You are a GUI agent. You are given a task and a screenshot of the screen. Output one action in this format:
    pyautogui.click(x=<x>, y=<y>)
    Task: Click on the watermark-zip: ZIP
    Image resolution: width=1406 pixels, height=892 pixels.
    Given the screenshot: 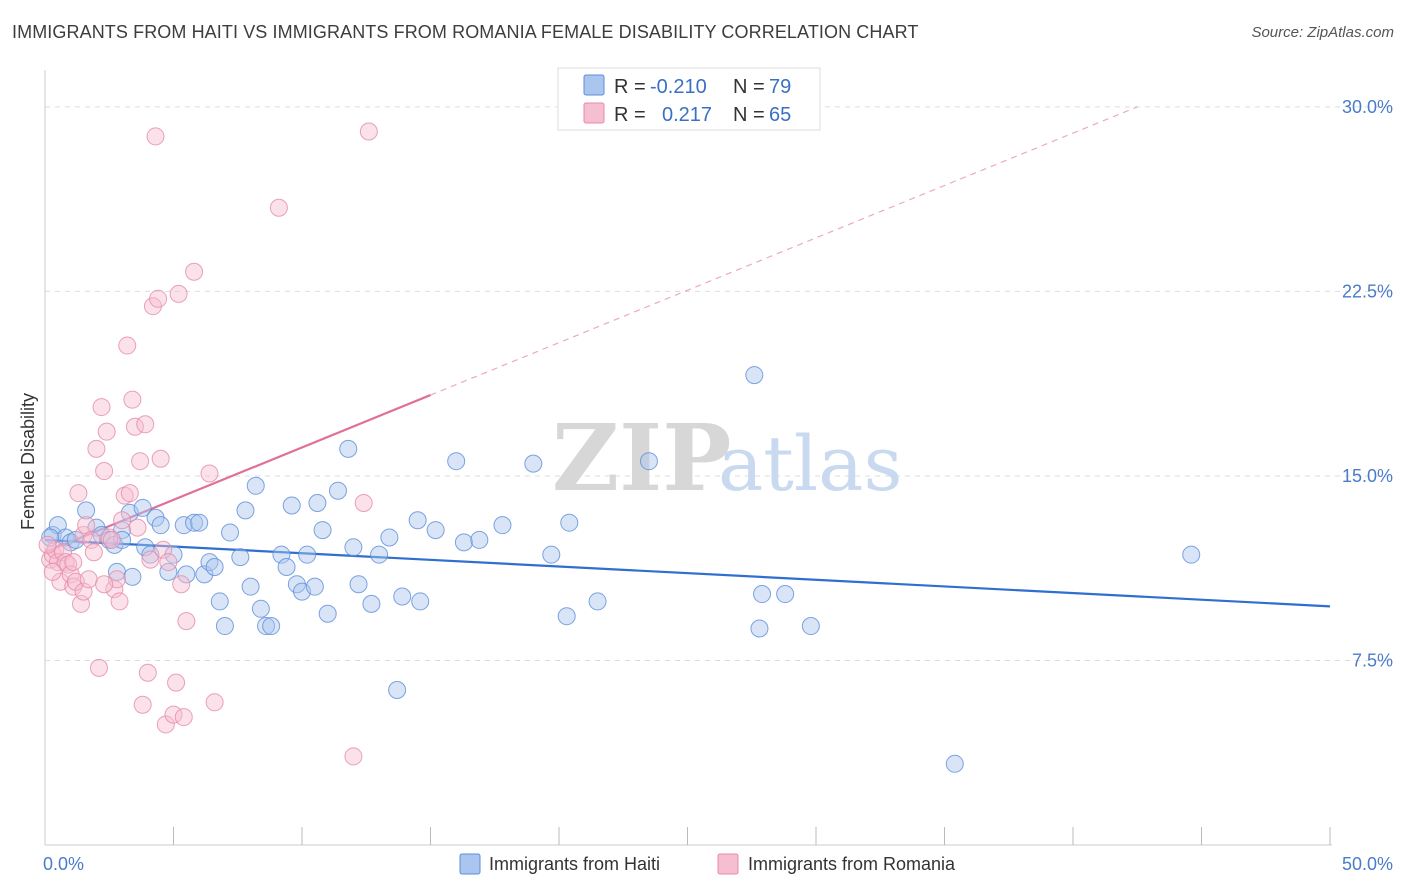 What is the action you would take?
    pyautogui.click(x=641, y=458)
    